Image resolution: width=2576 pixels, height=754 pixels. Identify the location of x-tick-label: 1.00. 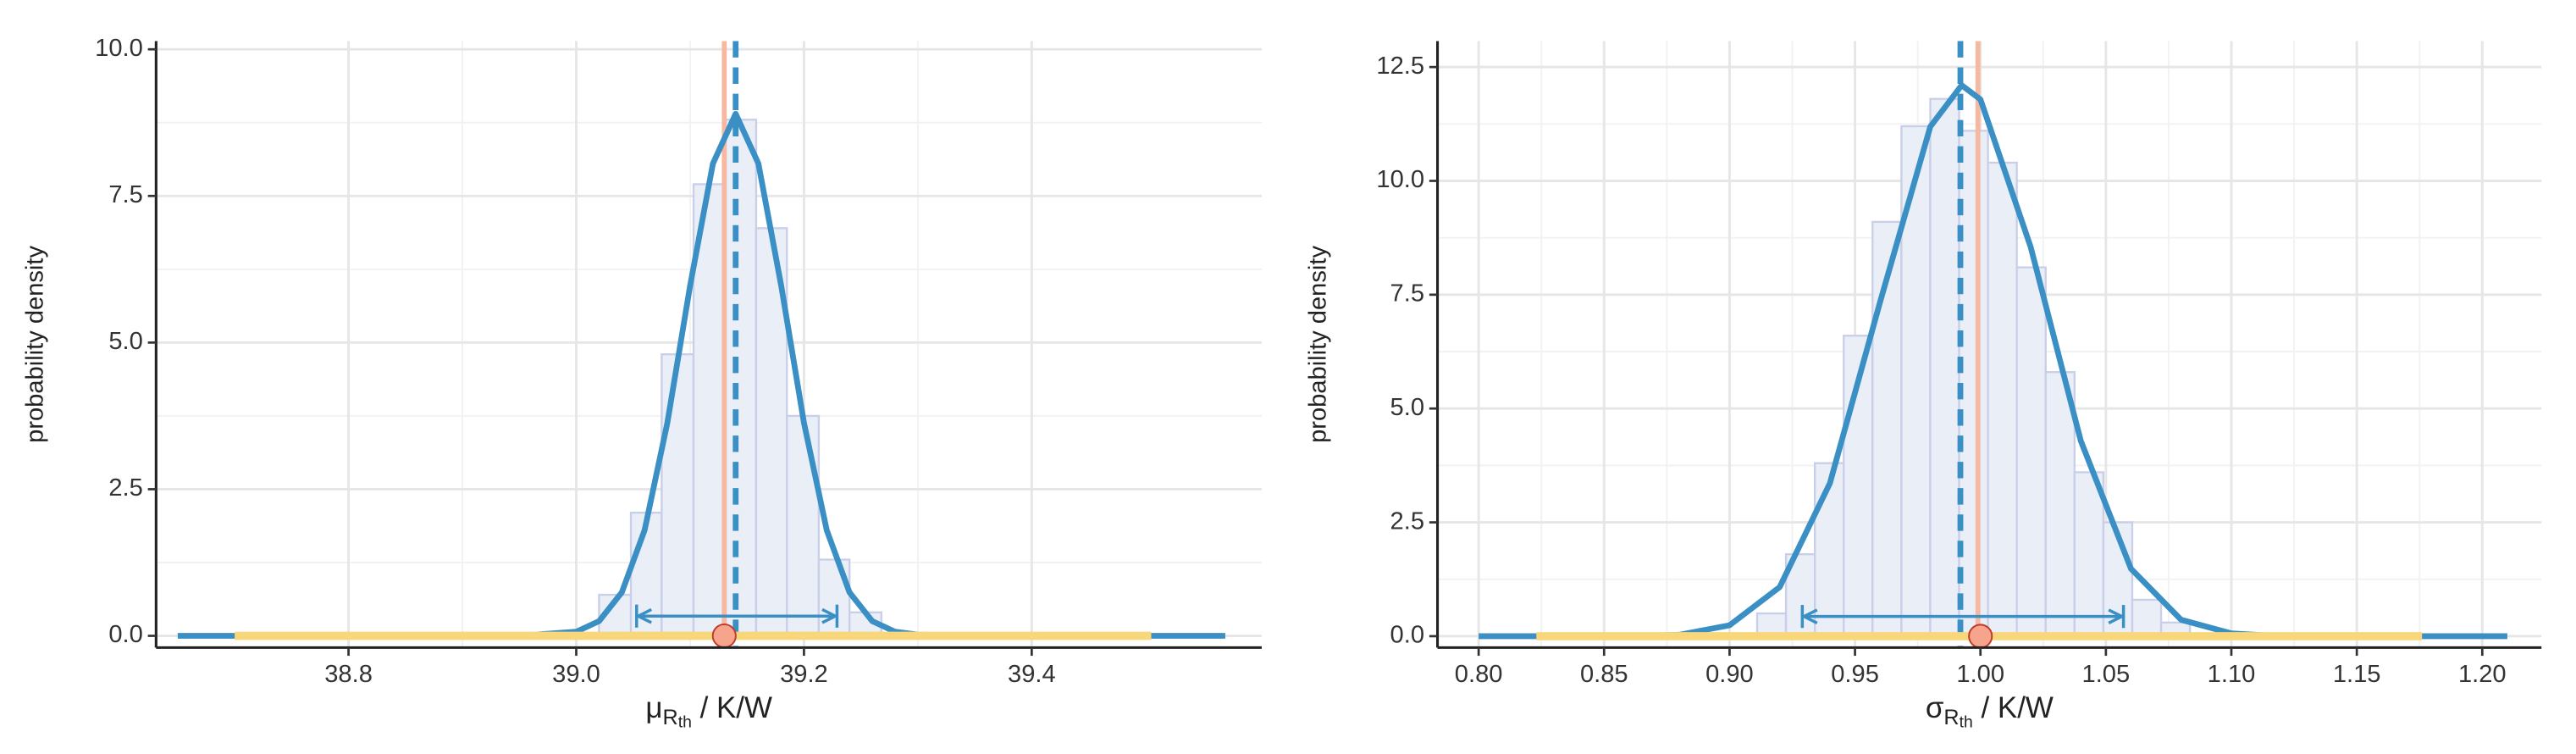
(1980, 674).